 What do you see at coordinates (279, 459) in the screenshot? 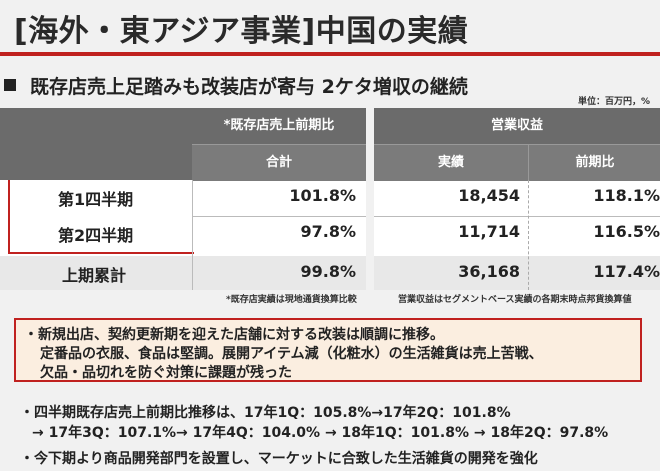
I see `bullet-line-3: ・今下期より商品開発部門を設置し、マーケットに合致した生活雑貨の開発を強化` at bounding box center [279, 459].